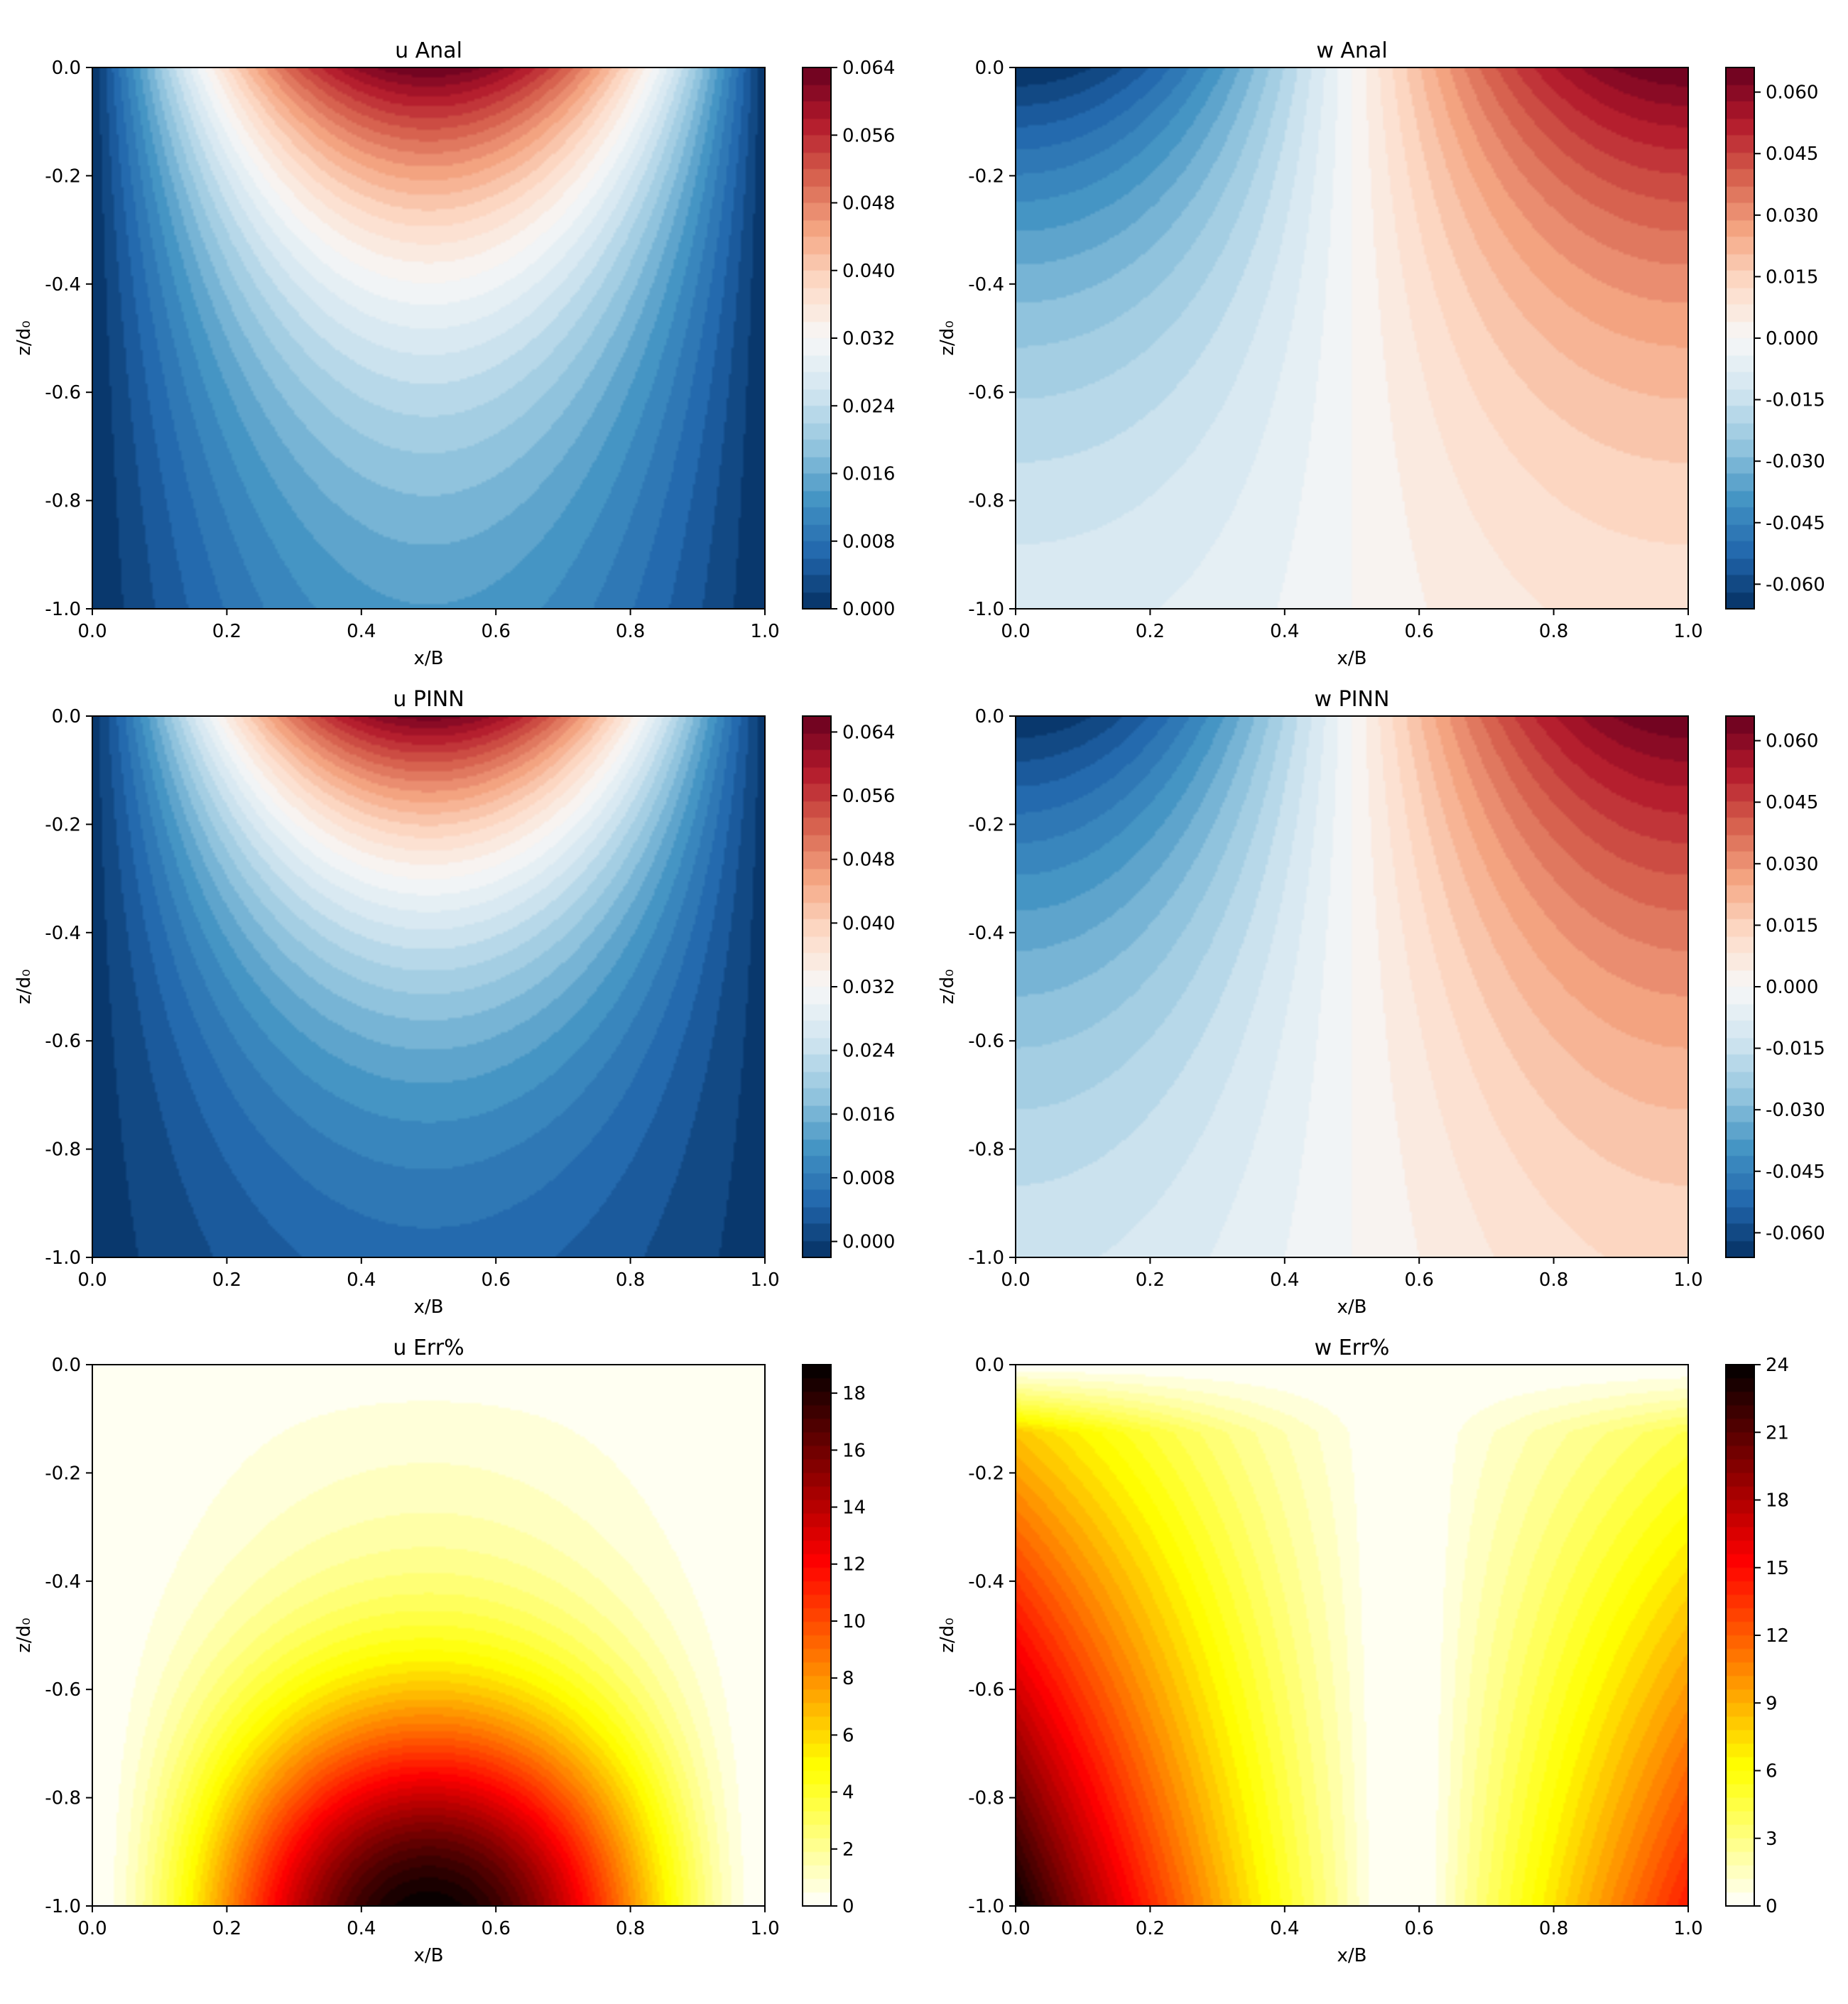 This screenshot has width=1848, height=2004. Describe the element at coordinates (868, 987) in the screenshot. I see `colorbar-tick-label: 0.032` at that location.